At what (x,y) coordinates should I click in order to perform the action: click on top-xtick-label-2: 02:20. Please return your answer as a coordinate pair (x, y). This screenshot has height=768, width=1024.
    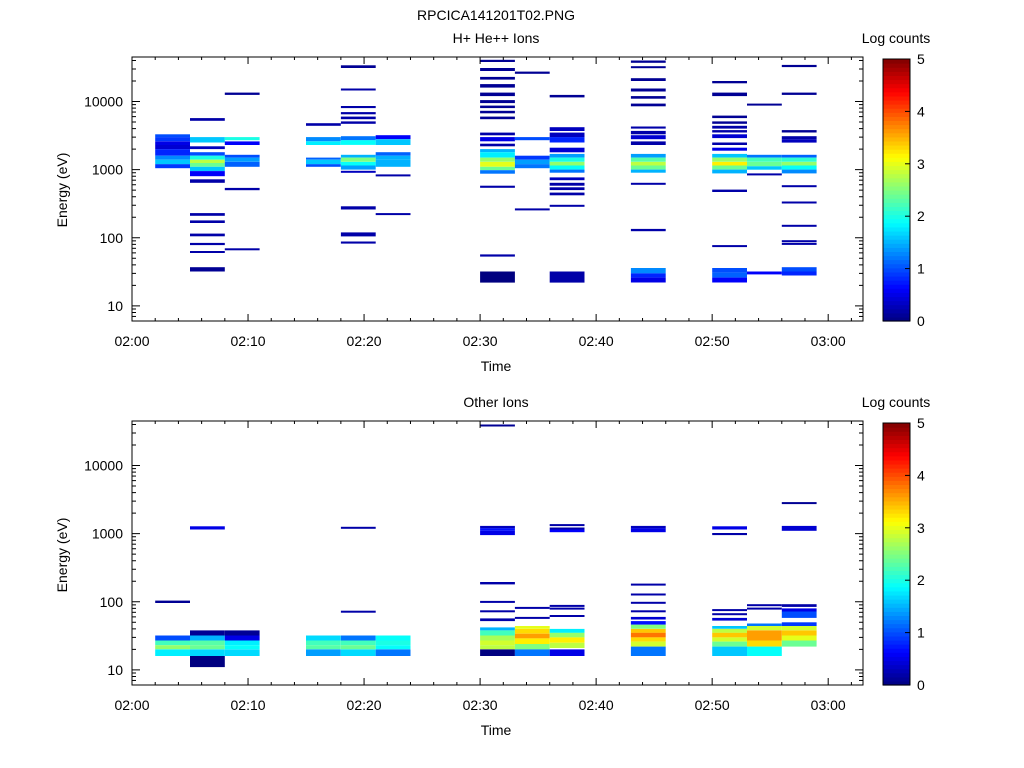
    Looking at the image, I should click on (364, 341).